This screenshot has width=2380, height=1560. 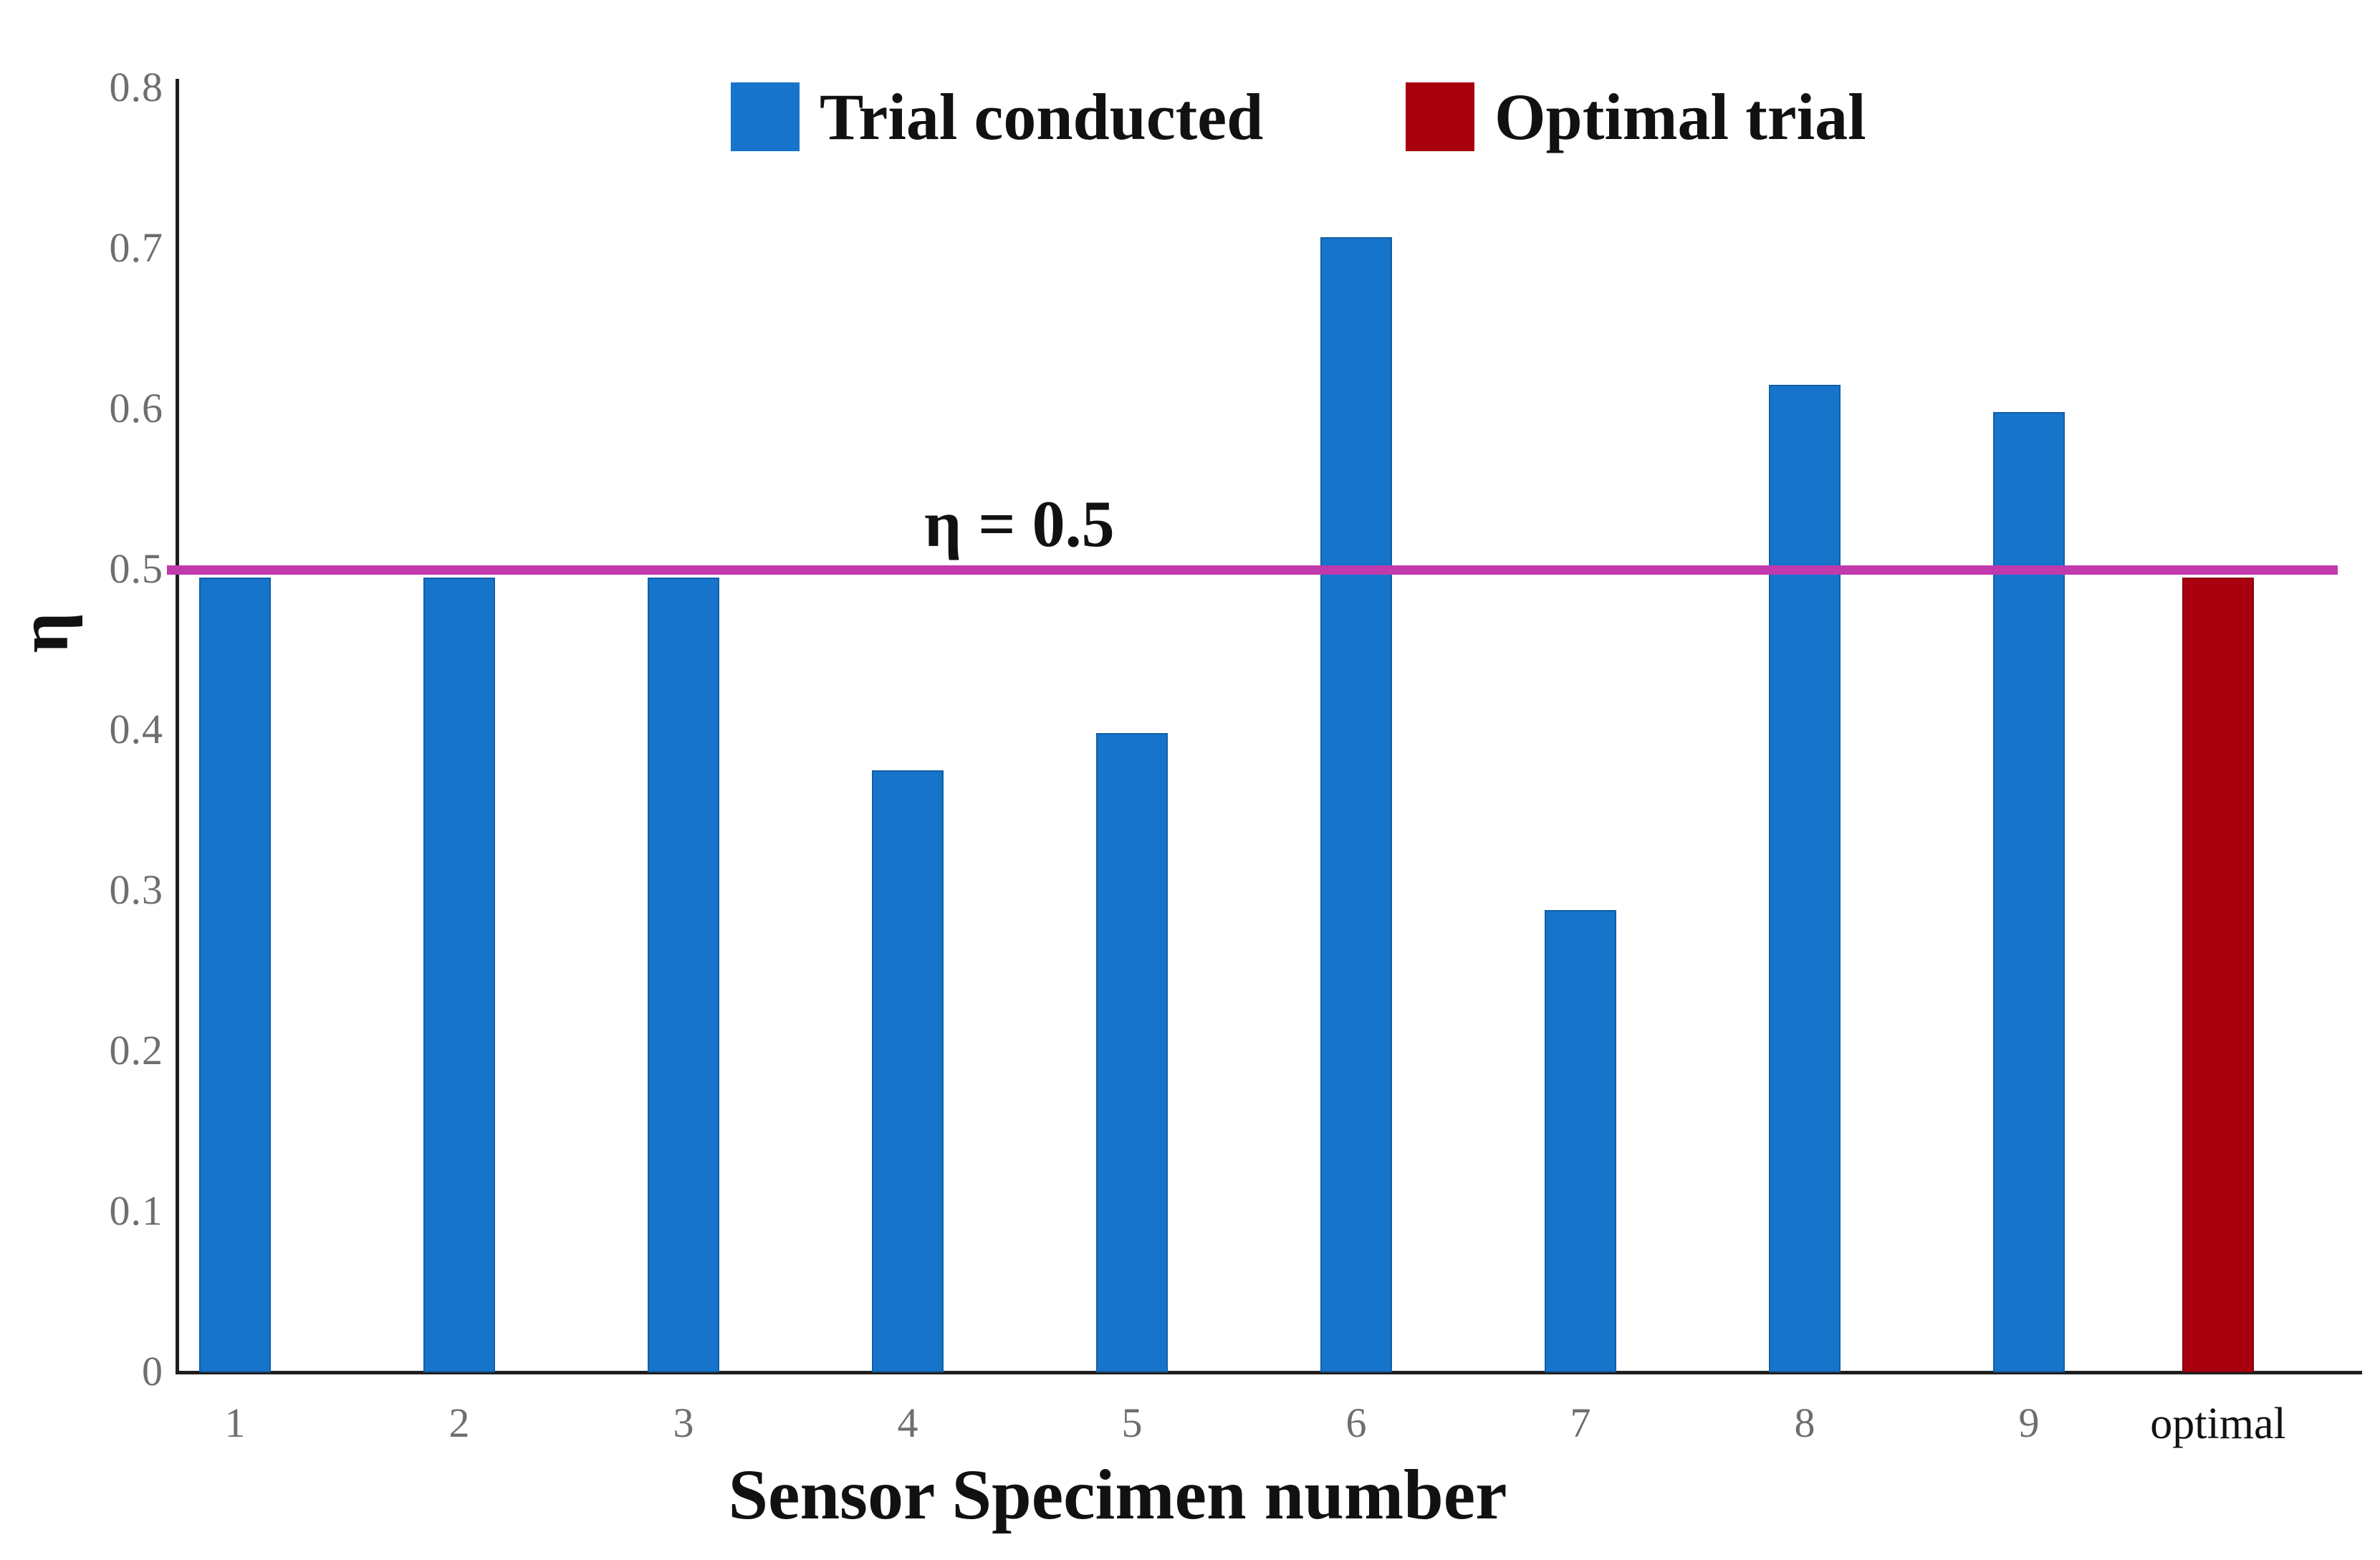 What do you see at coordinates (43, 633) in the screenshot?
I see `y-axis-title: η` at bounding box center [43, 633].